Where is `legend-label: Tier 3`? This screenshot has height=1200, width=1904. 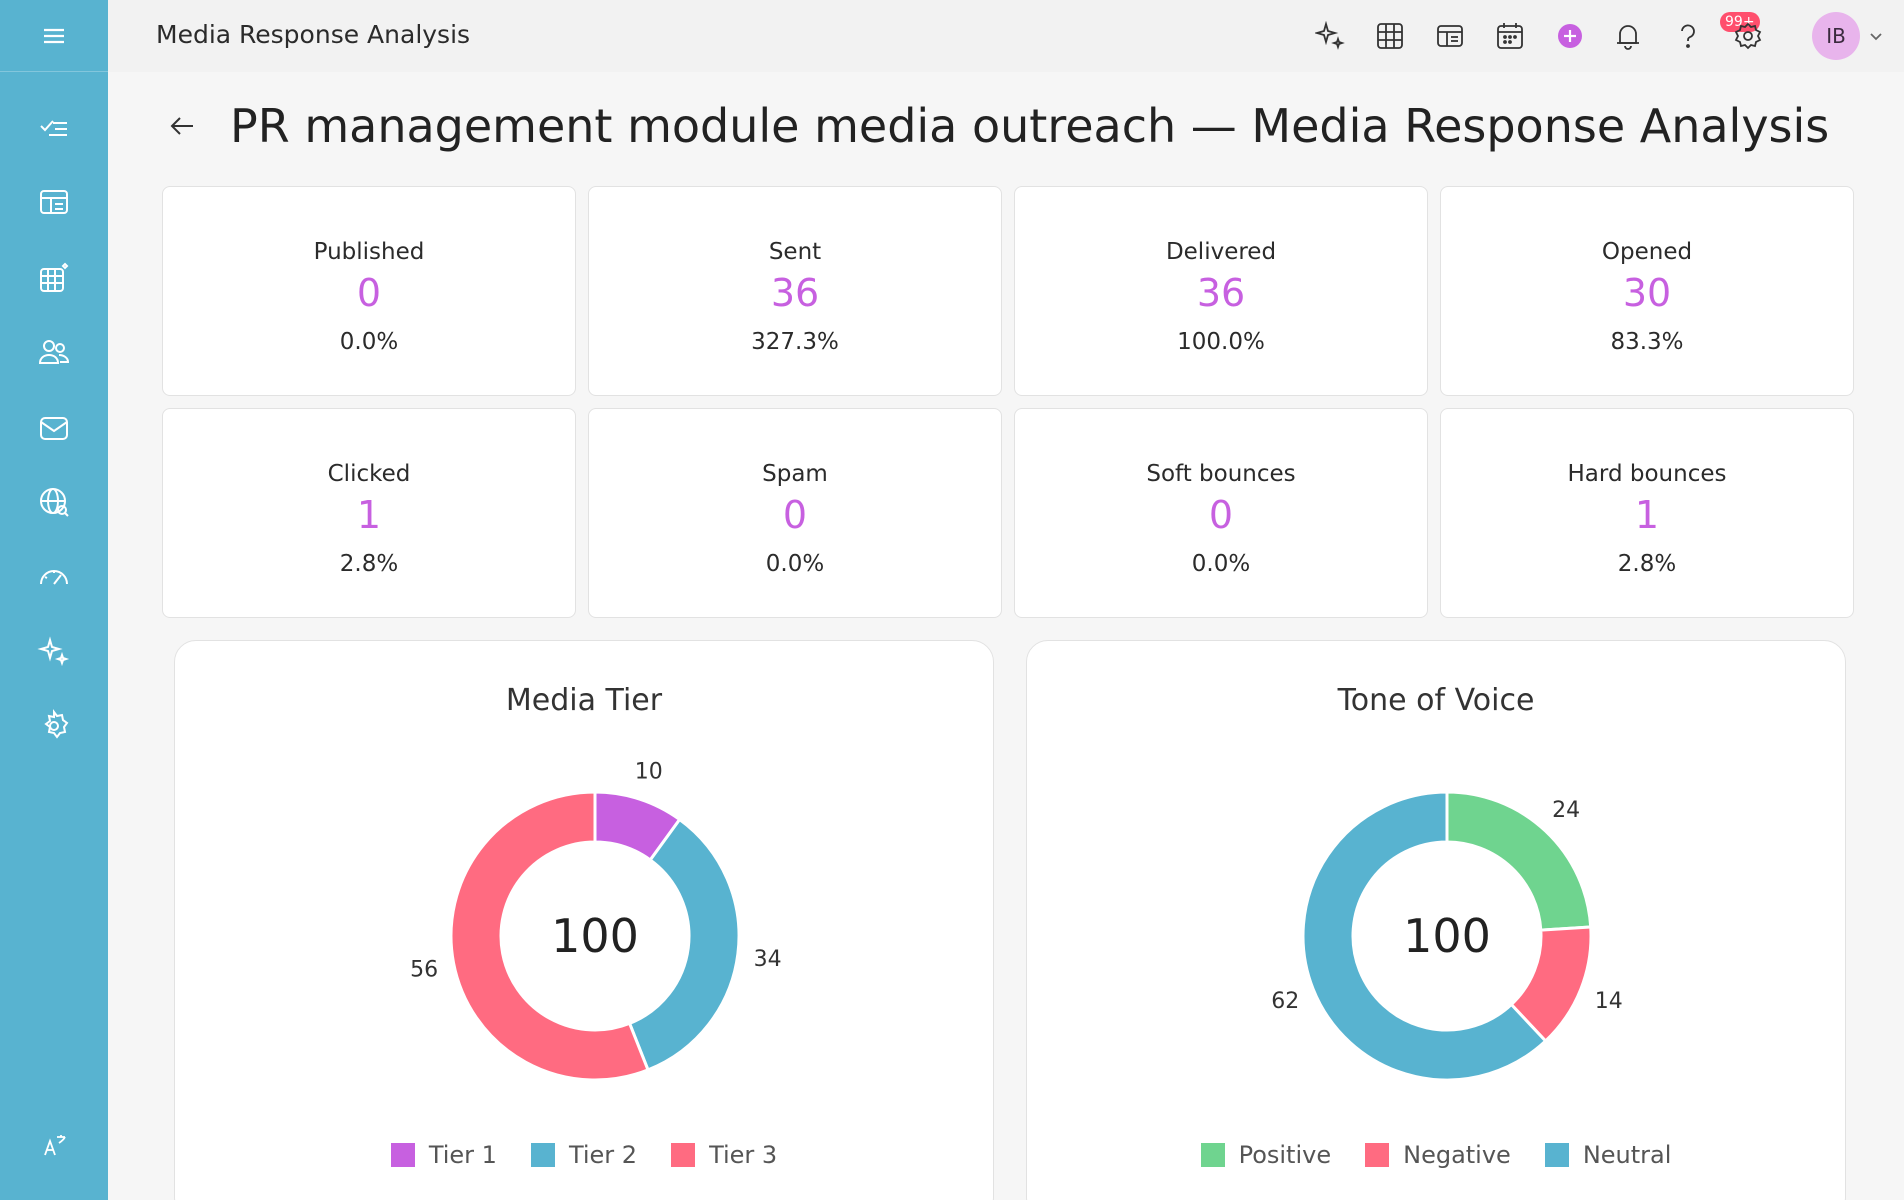 legend-label: Tier 3 is located at coordinates (743, 1155).